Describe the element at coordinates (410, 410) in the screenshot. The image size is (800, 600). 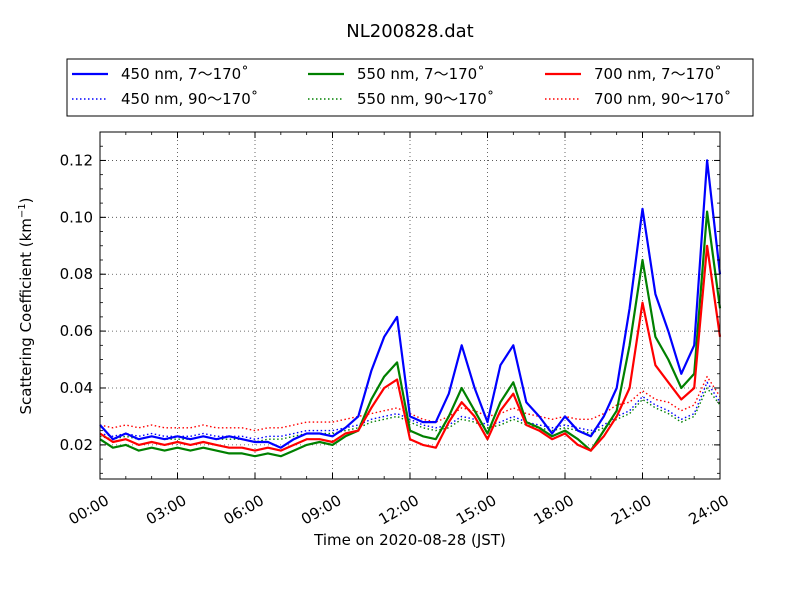
I see `series-line` at that location.